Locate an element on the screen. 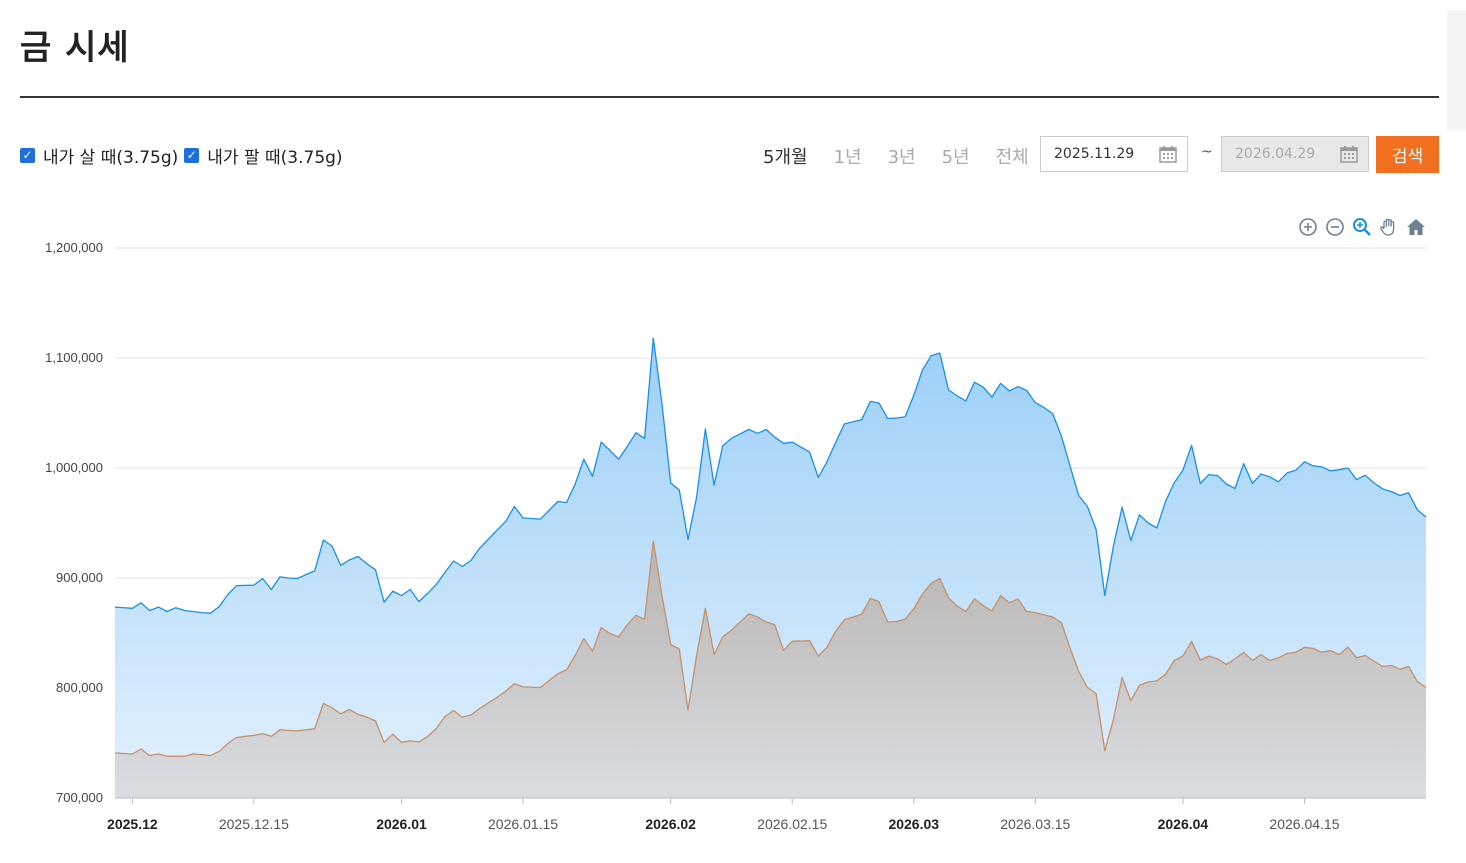 The image size is (1466, 863). sell-series-toggle: ✓ 내가 팔 때(3.75g) is located at coordinates (263, 155).